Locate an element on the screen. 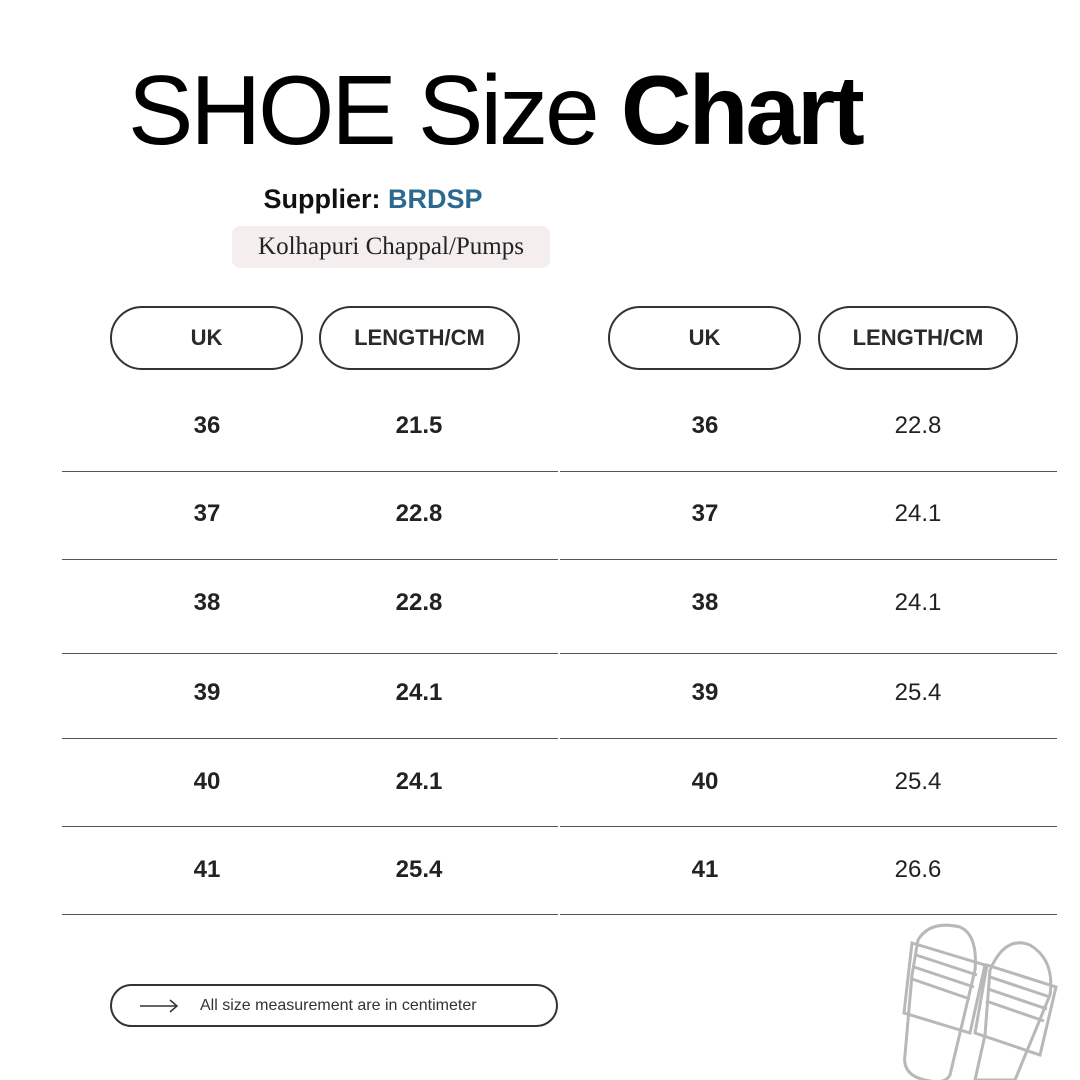  title-bold: Chart is located at coordinates (742, 110).